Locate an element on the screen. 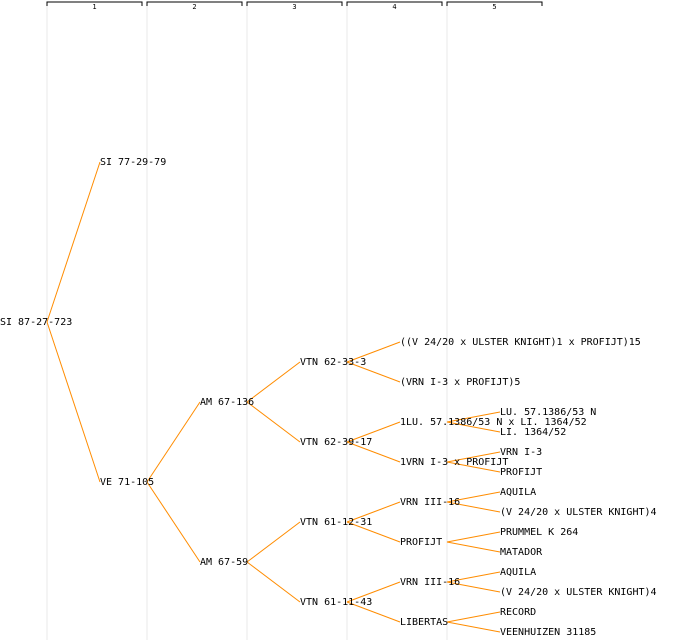  pedigree-node-label: VRN I-3 is located at coordinates (521, 452).